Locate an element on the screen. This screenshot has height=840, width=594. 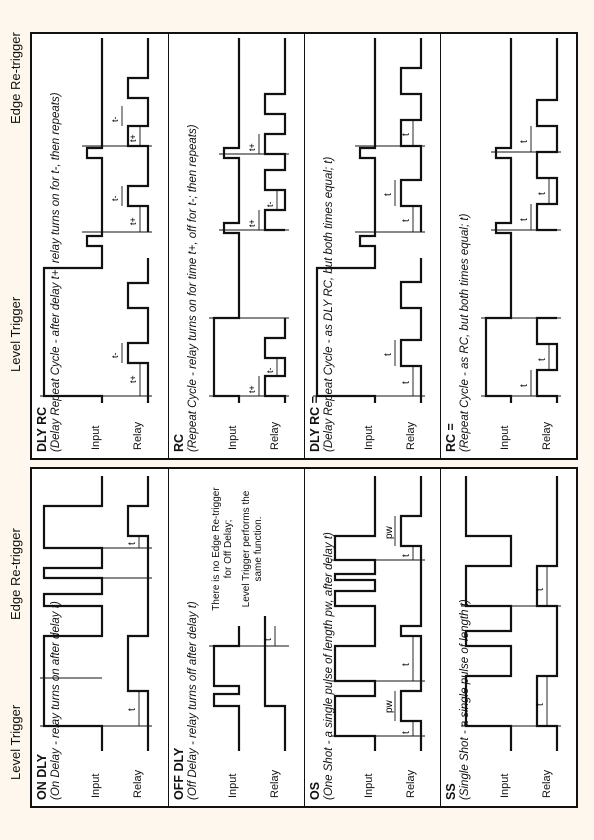
header-edge-retrigger-left: Edge Re-trigger is located at coordinates (15, 574).